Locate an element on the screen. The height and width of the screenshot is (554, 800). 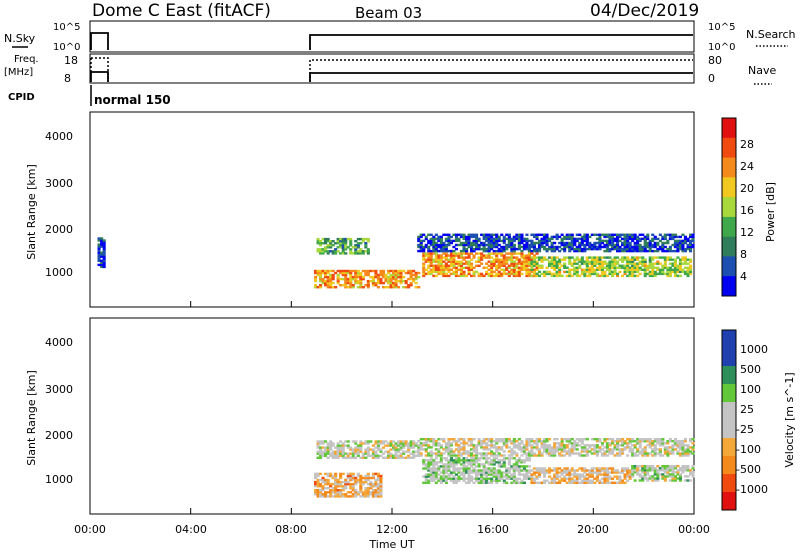
freq-panel-frame is located at coordinates (392, 68).